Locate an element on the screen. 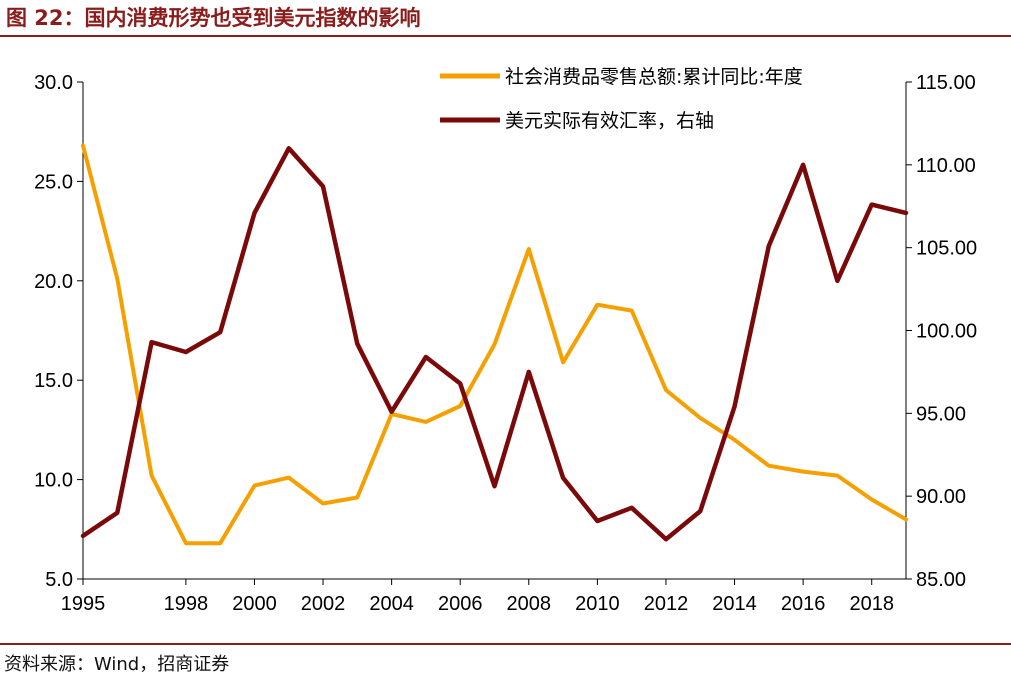  left-tick-label: 15.0 is located at coordinates (53, 381).